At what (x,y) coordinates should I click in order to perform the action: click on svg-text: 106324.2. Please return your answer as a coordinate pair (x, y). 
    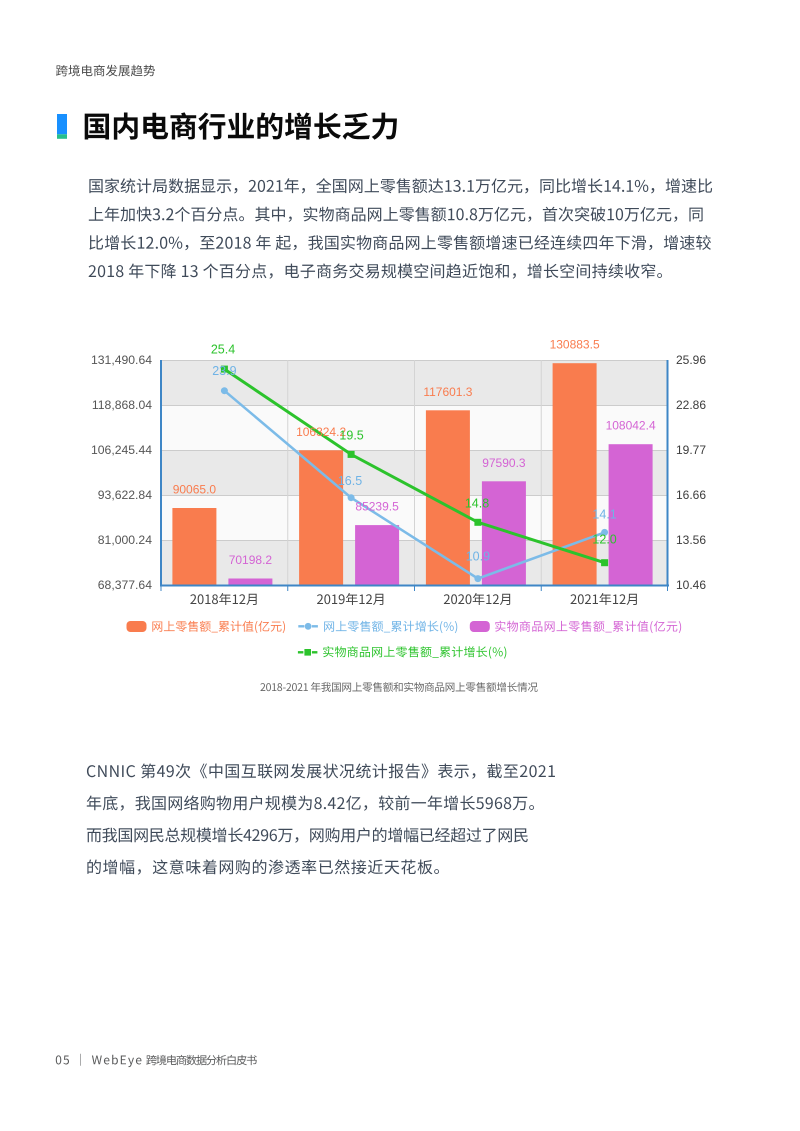
    Looking at the image, I should click on (321, 432).